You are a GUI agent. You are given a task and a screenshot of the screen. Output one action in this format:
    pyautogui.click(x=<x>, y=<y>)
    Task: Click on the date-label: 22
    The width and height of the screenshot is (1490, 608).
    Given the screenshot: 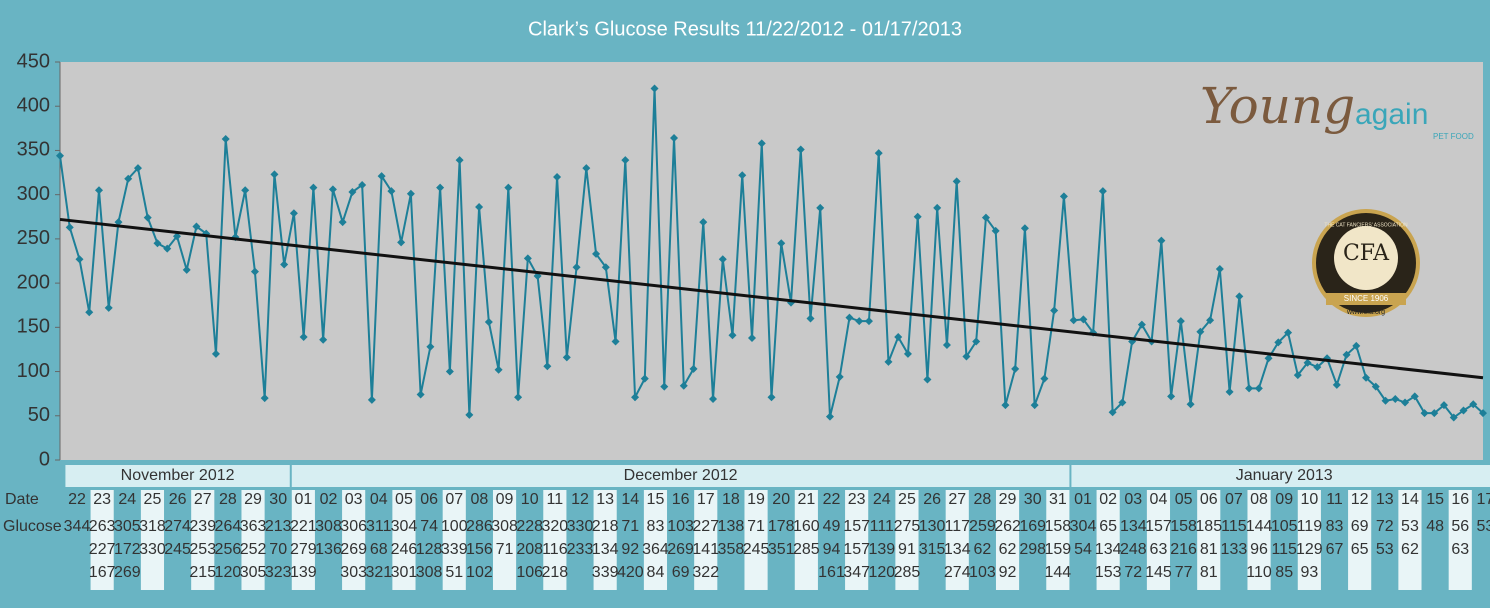 What is the action you would take?
    pyautogui.click(x=77, y=499)
    